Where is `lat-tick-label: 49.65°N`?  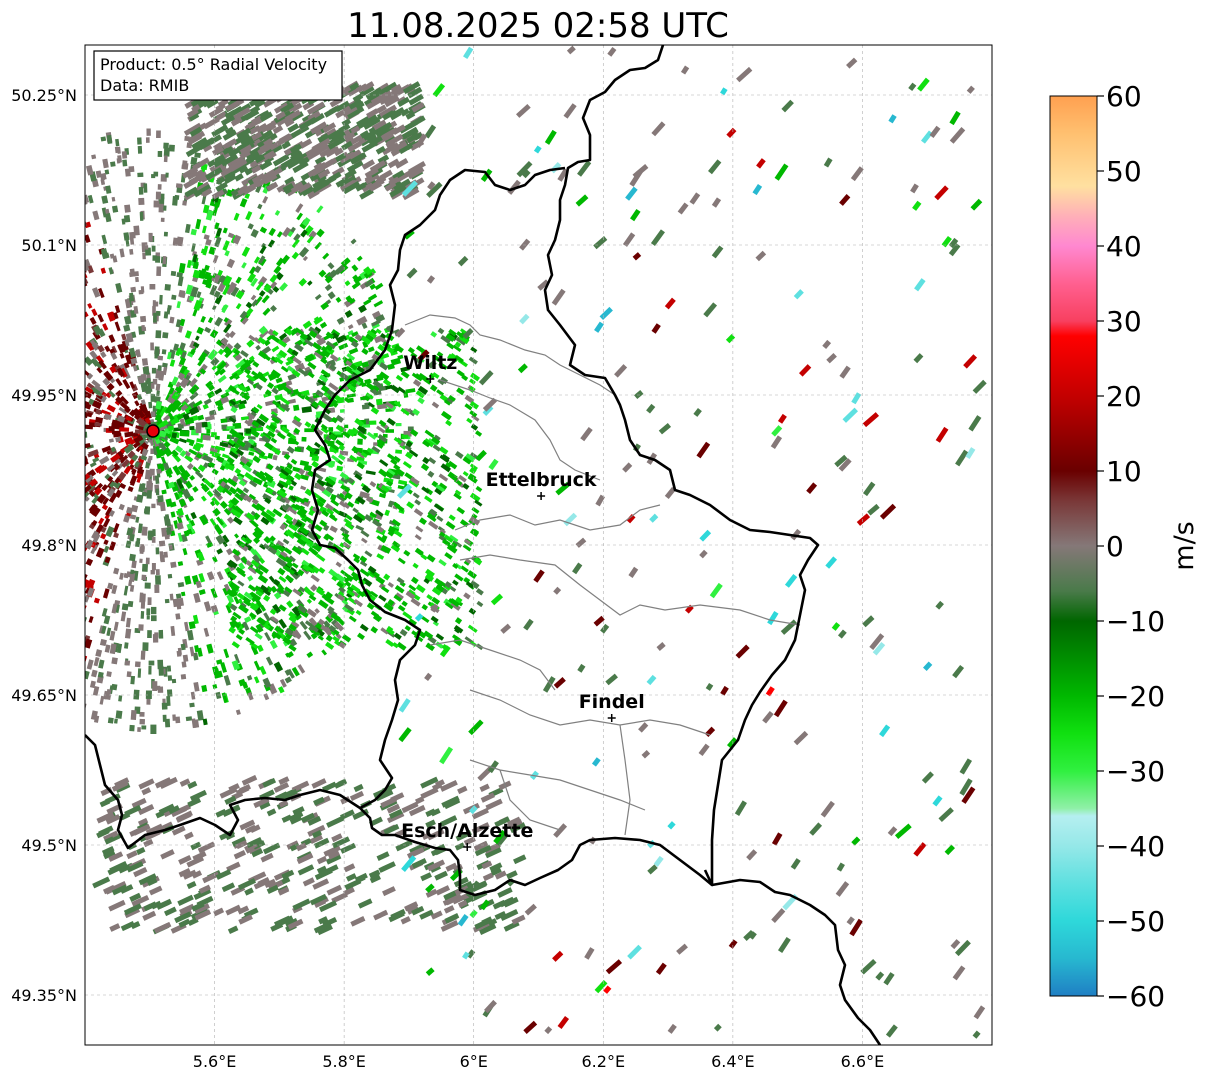
lat-tick-label: 49.65°N is located at coordinates (44, 695).